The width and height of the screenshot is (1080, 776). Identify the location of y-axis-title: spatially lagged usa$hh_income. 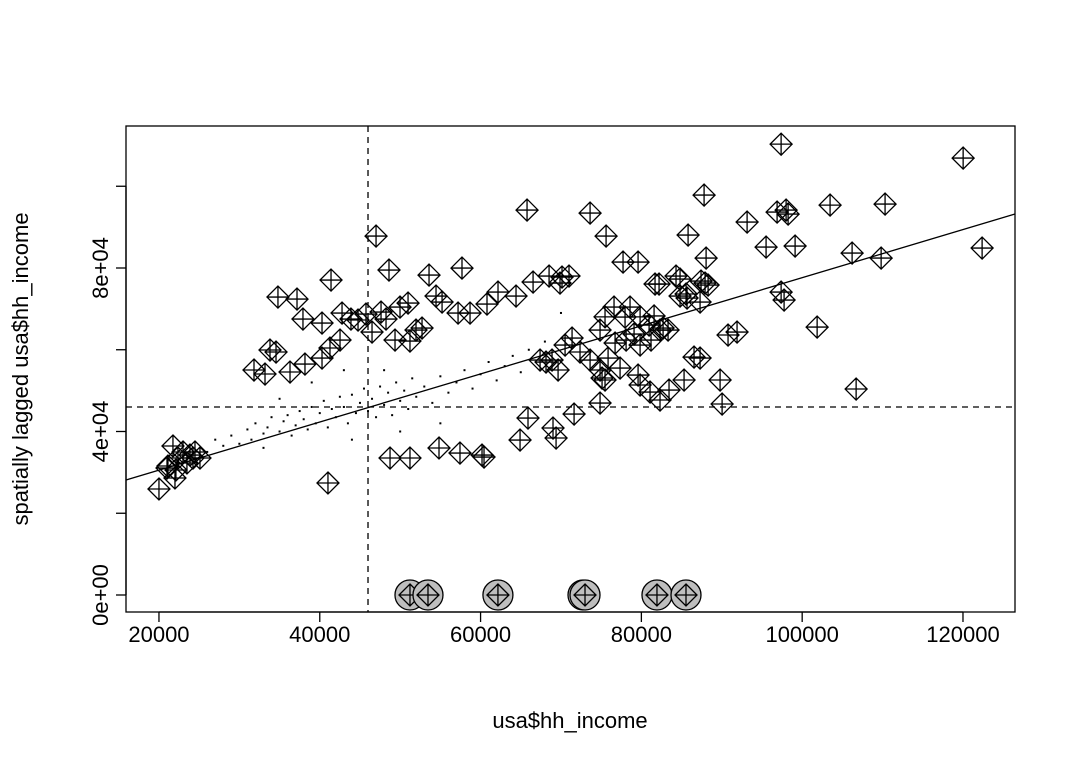
(20, 368).